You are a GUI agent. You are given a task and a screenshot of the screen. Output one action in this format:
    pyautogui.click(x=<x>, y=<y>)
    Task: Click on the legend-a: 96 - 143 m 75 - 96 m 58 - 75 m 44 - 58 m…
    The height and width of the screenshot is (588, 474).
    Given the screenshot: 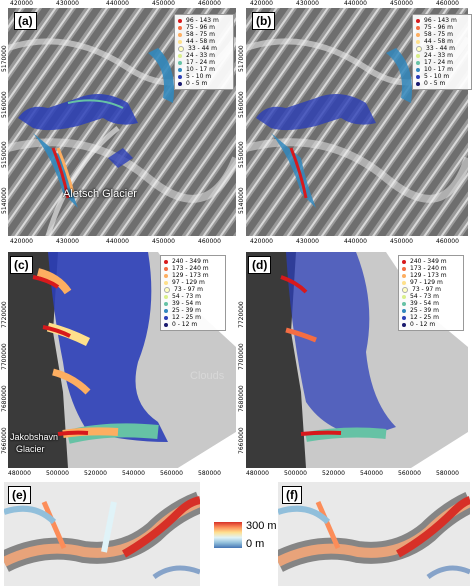 What is the action you would take?
    pyautogui.click(x=204, y=52)
    